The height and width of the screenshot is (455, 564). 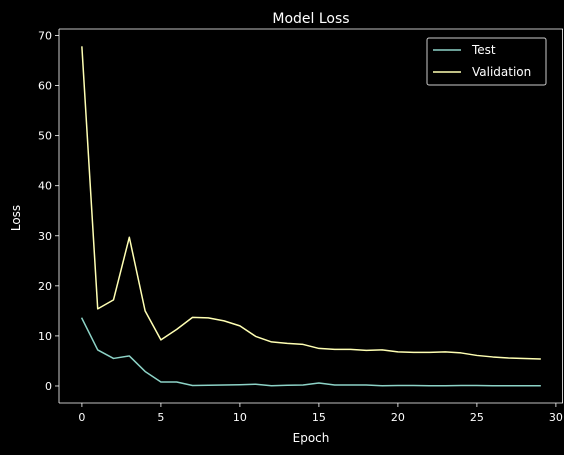 What do you see at coordinates (45, 236) in the screenshot?
I see `y-tick-label: 30` at bounding box center [45, 236].